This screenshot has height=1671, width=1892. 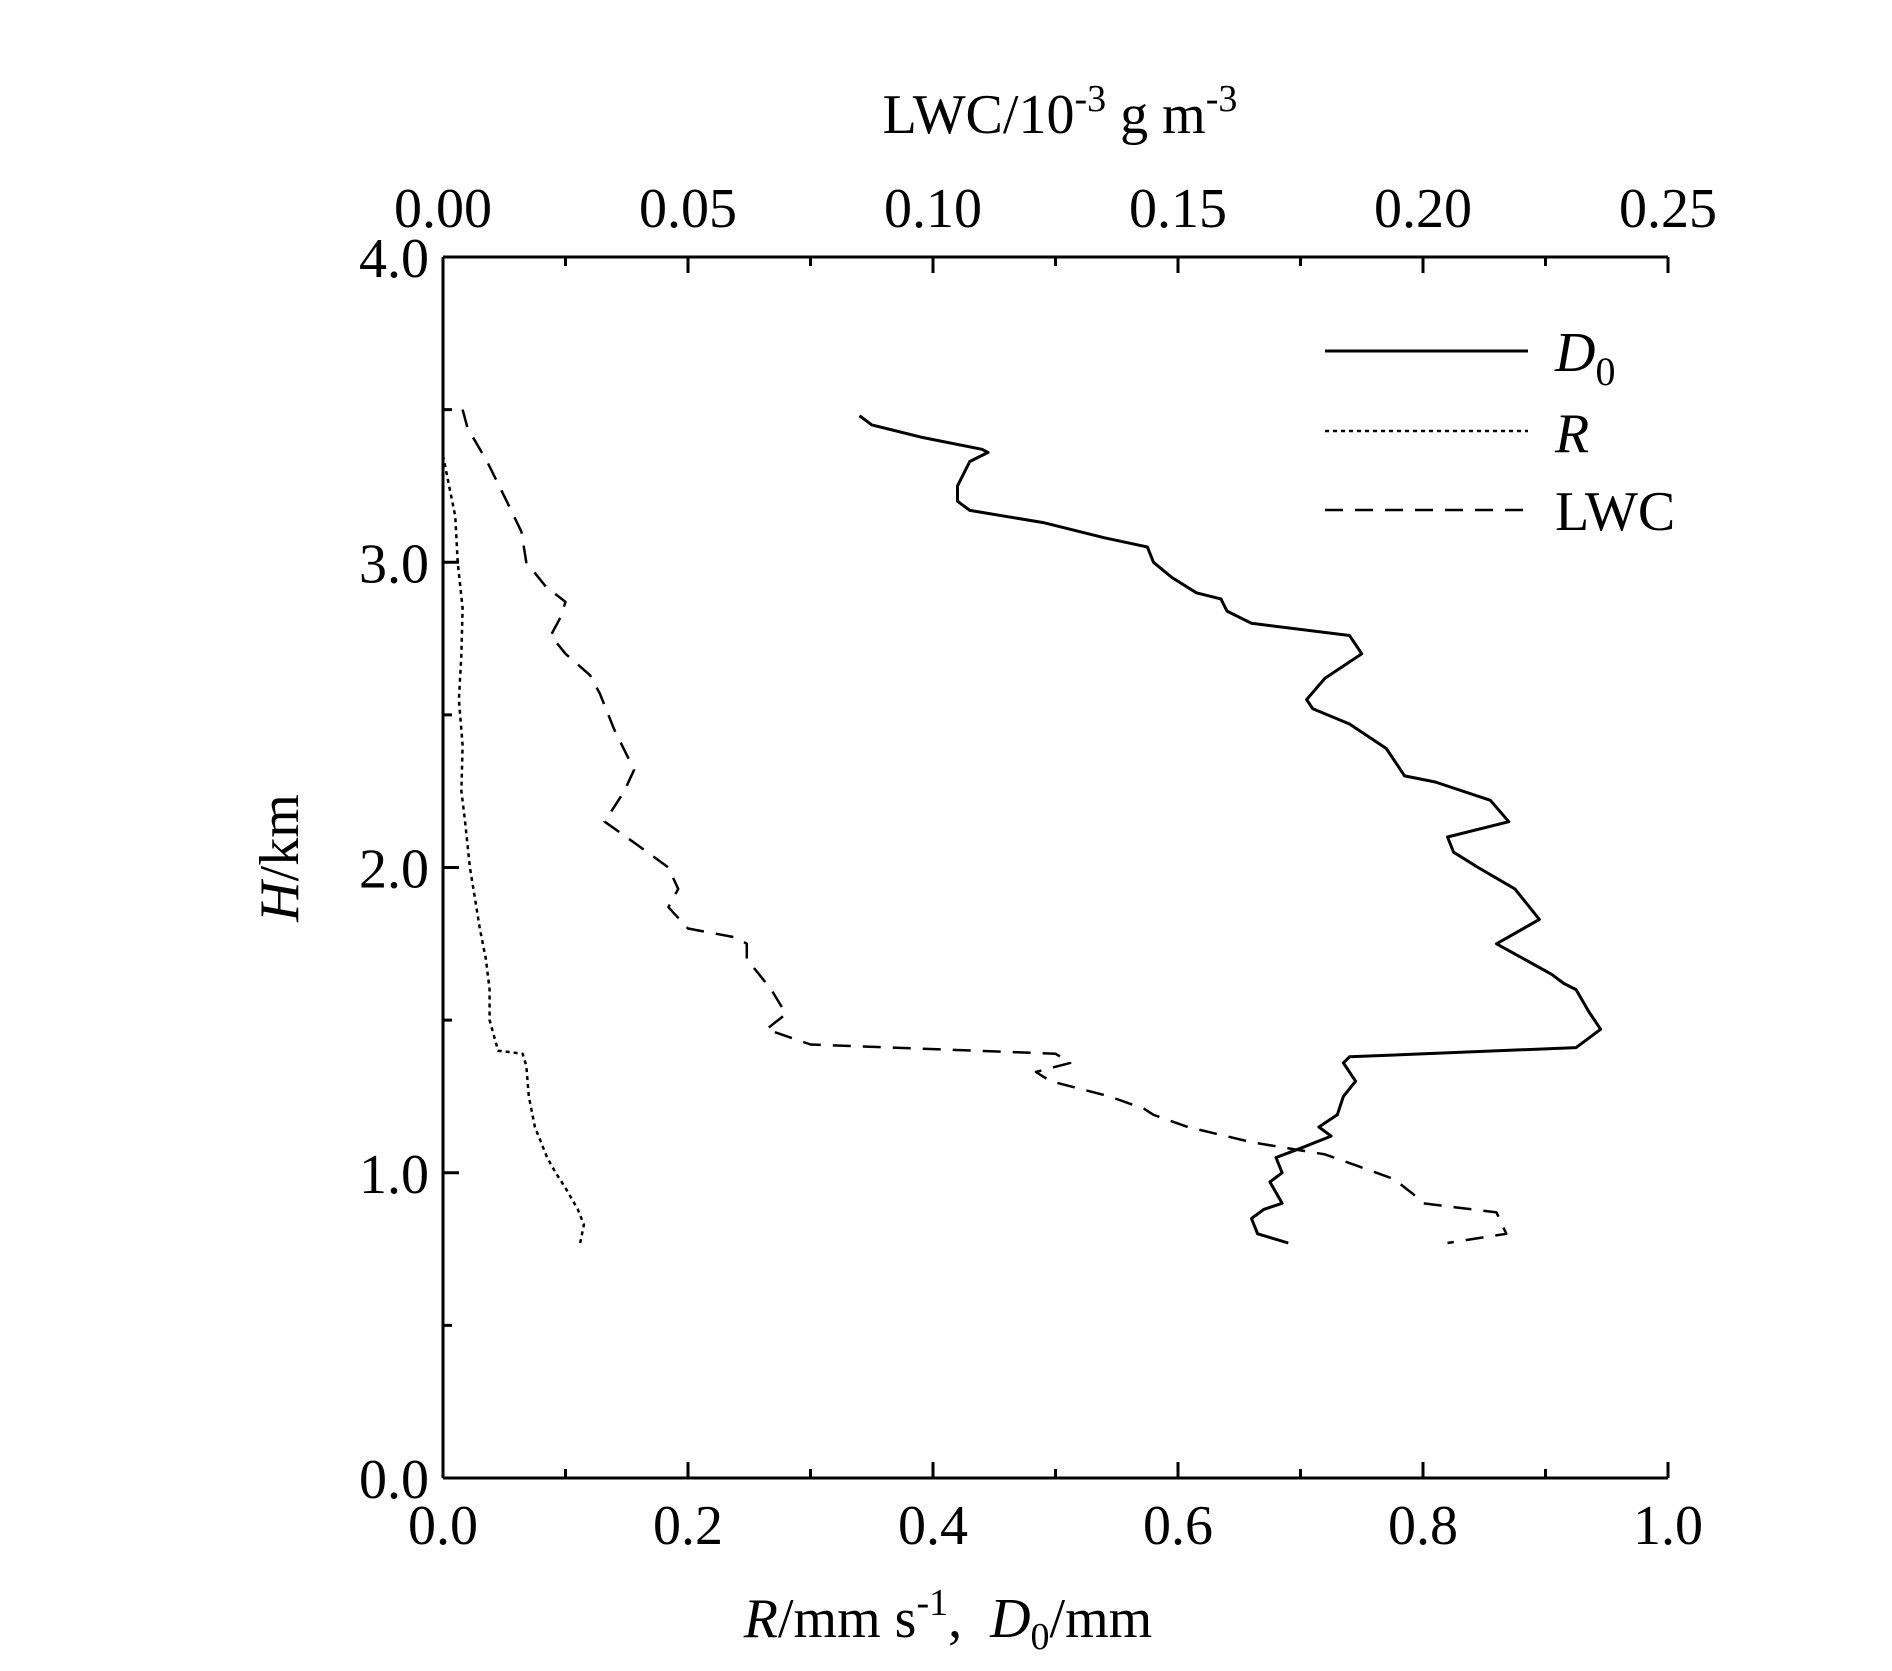 What do you see at coordinates (394, 1480) in the screenshot?
I see `y-tick-label: 0.0` at bounding box center [394, 1480].